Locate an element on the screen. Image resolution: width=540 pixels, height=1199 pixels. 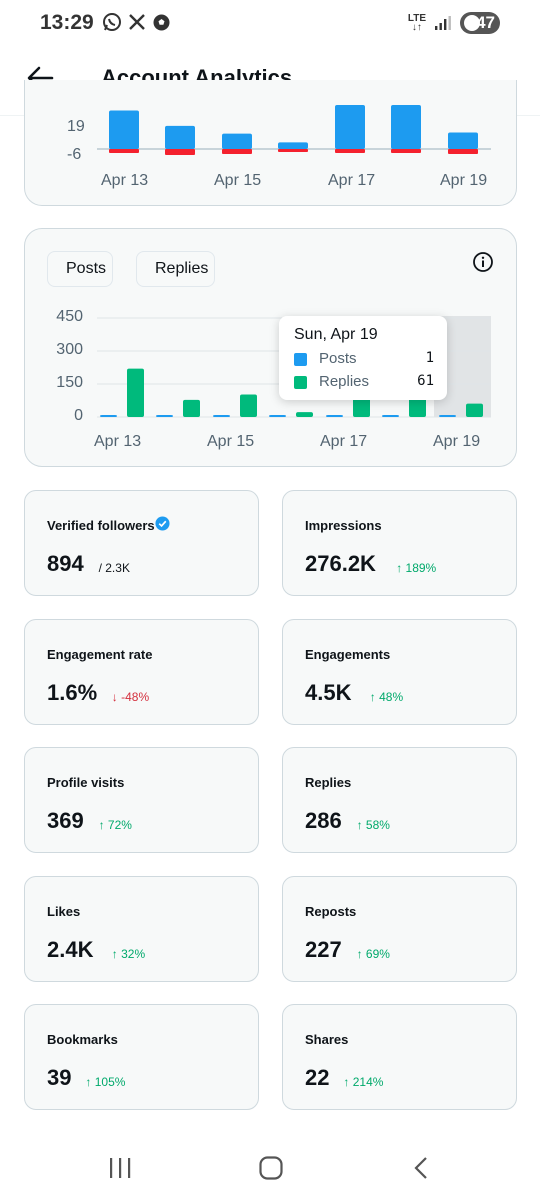
charging-icon is located at coordinates (472, 23).